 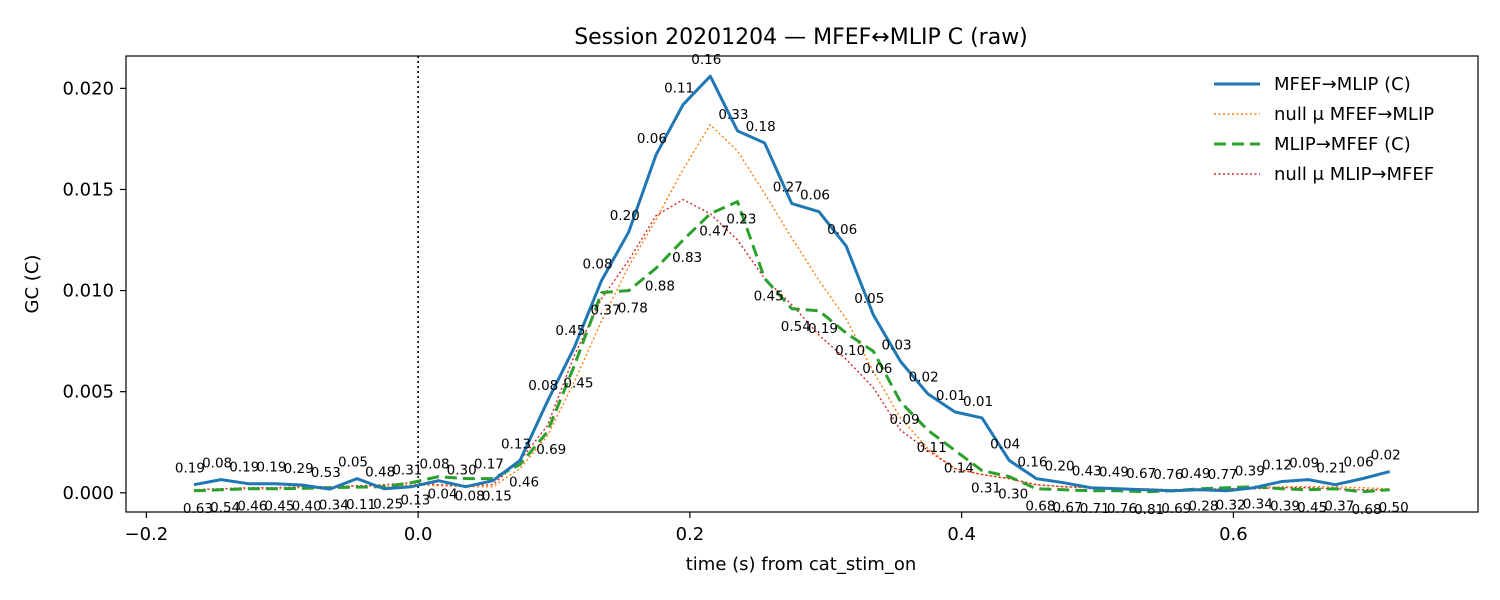 I want to click on p-label-reverse: 0.09, so click(x=904, y=420).